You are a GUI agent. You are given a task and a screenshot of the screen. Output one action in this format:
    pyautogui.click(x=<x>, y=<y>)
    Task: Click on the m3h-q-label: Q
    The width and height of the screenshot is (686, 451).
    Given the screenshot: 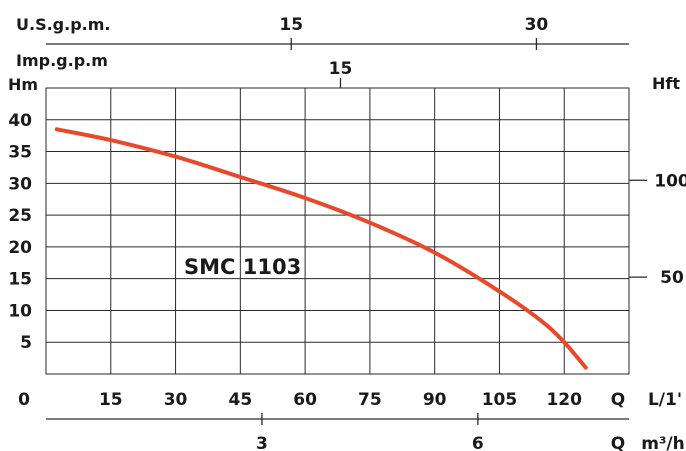 What is the action you would take?
    pyautogui.click(x=618, y=442)
    